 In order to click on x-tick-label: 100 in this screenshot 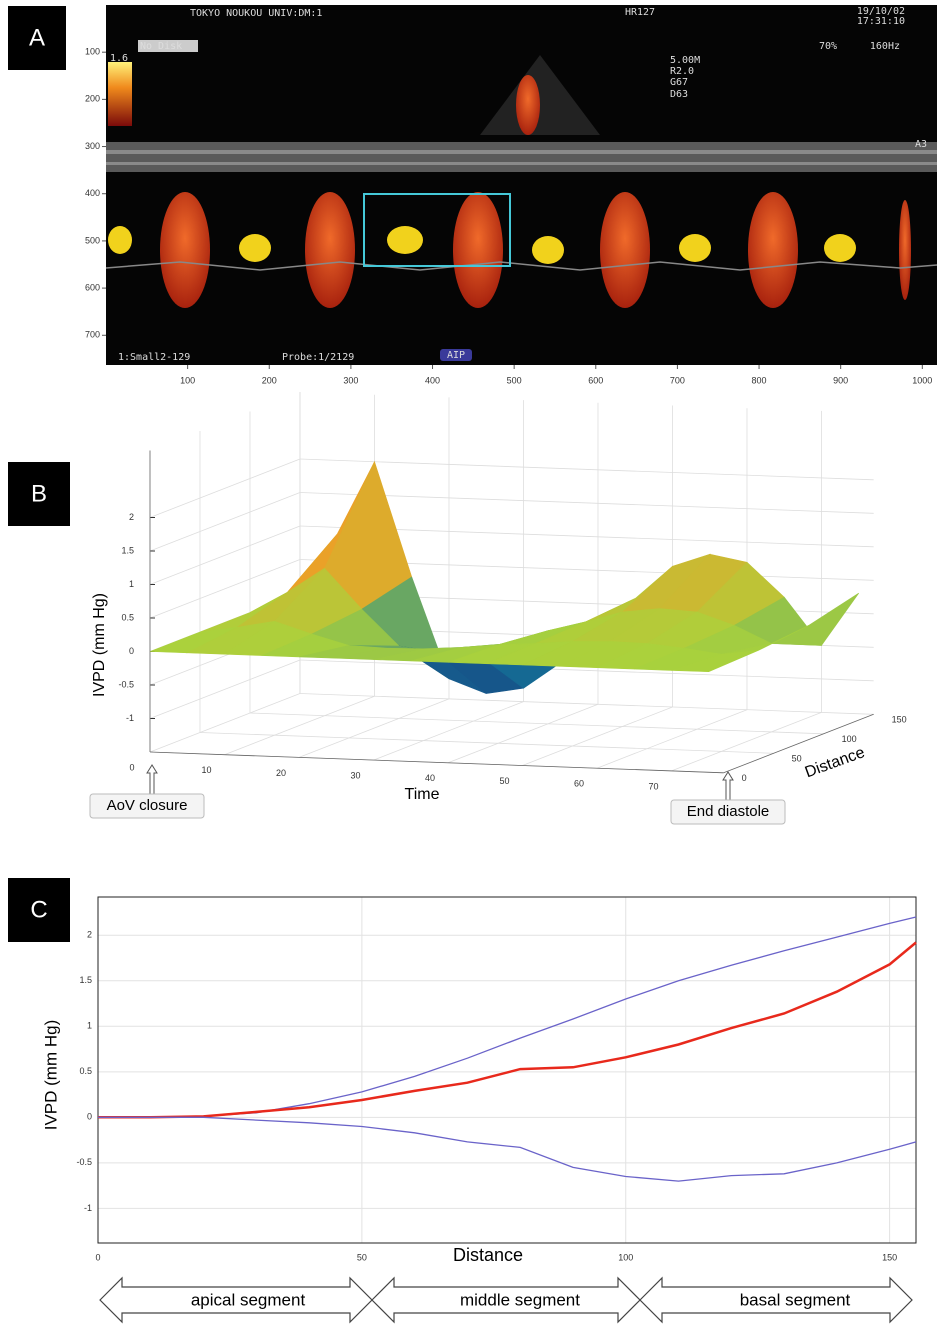, I will do `click(625, 1257)`.